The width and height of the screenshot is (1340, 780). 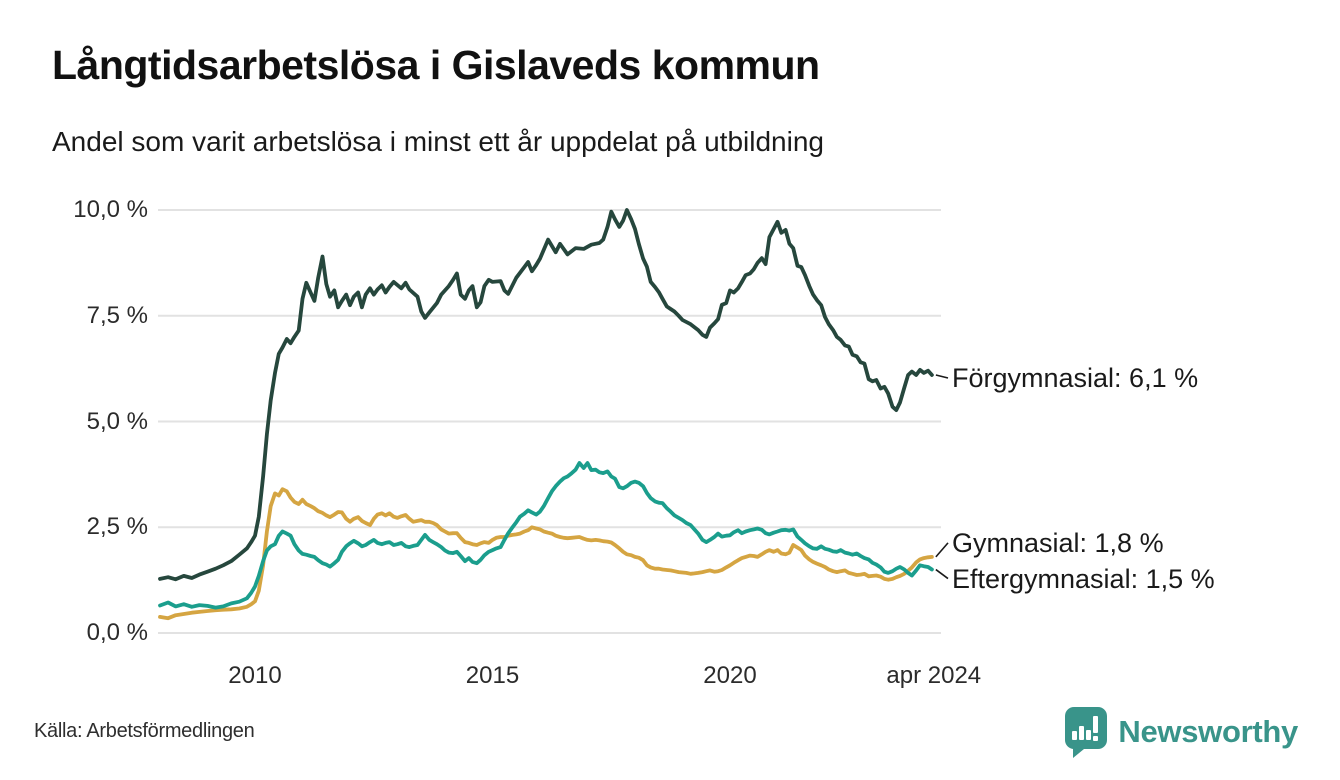 What do you see at coordinates (255, 675) in the screenshot?
I see `x-tick-label: 2010` at bounding box center [255, 675].